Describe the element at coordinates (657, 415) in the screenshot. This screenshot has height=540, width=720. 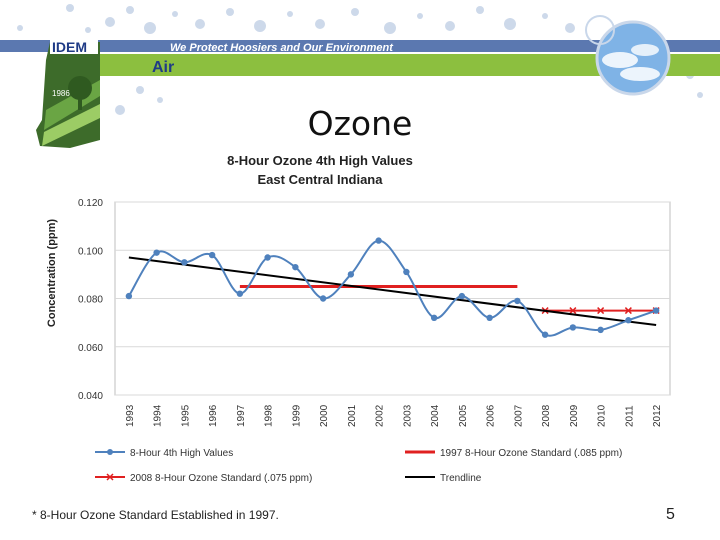
I see `x-tick-label: 2012` at that location.